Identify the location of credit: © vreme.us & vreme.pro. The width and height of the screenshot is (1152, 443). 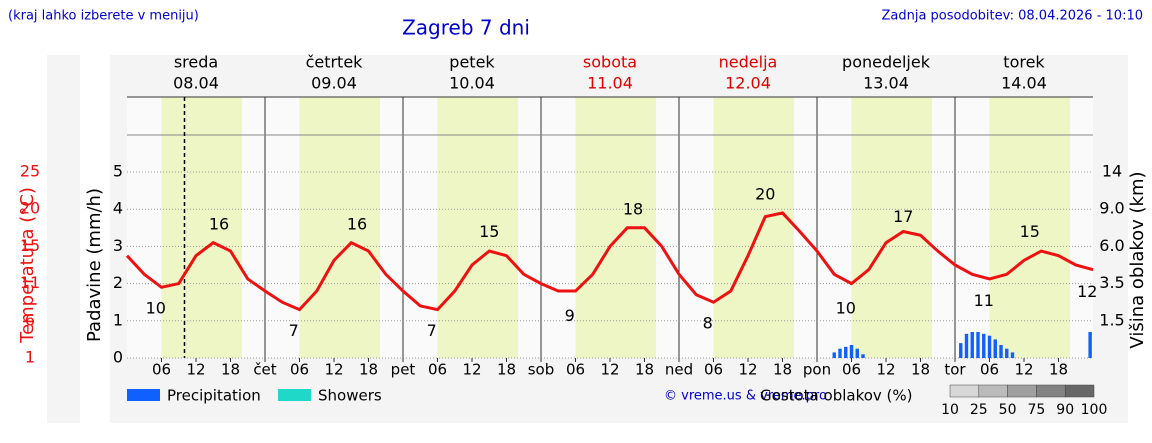
(745, 396).